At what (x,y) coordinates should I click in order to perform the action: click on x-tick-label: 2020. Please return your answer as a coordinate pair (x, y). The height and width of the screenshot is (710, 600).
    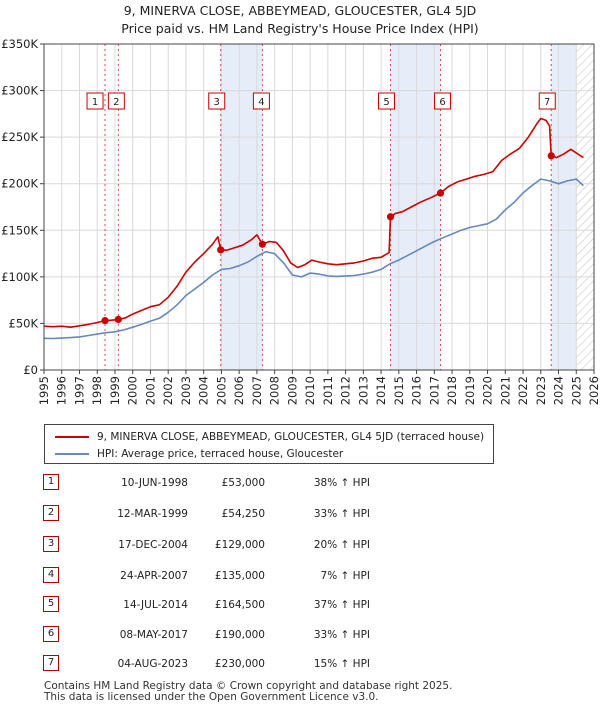
    Looking at the image, I should click on (488, 390).